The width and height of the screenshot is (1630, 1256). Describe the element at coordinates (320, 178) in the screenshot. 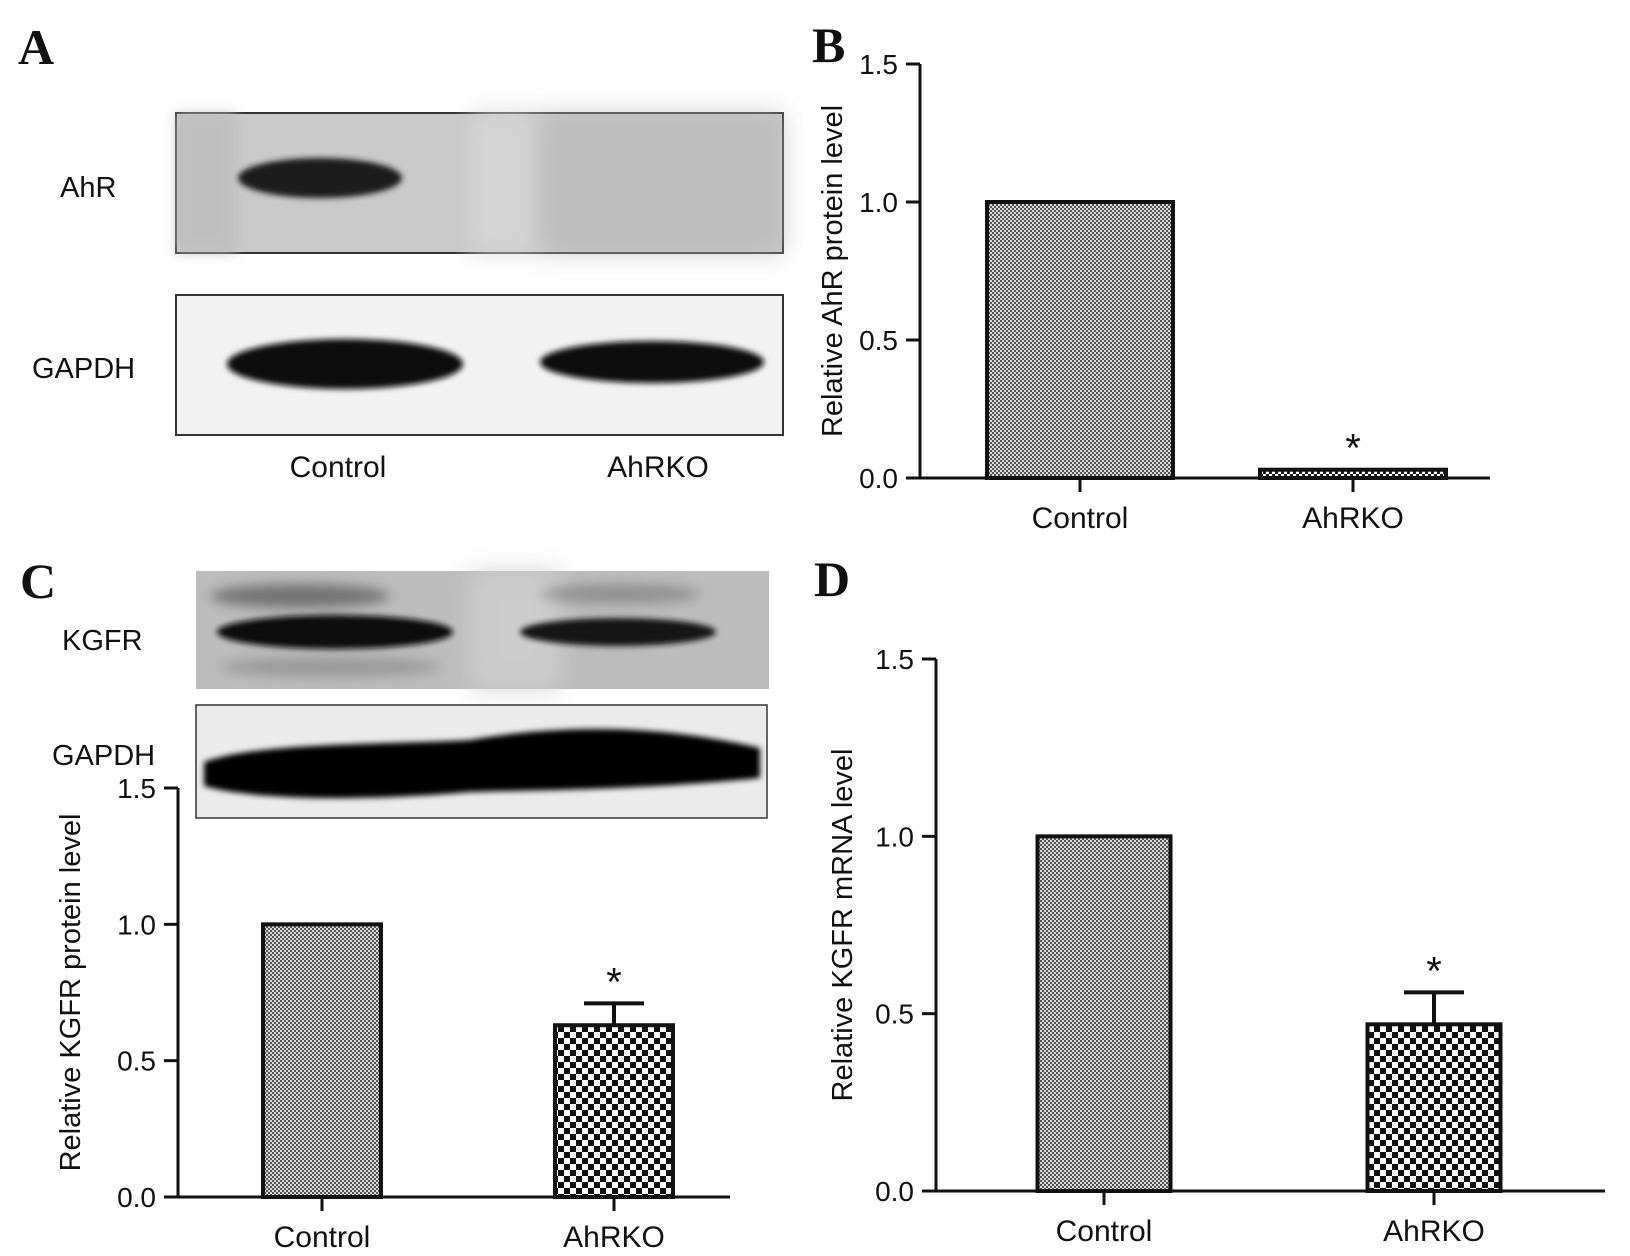

I see `band-ahr-control` at that location.